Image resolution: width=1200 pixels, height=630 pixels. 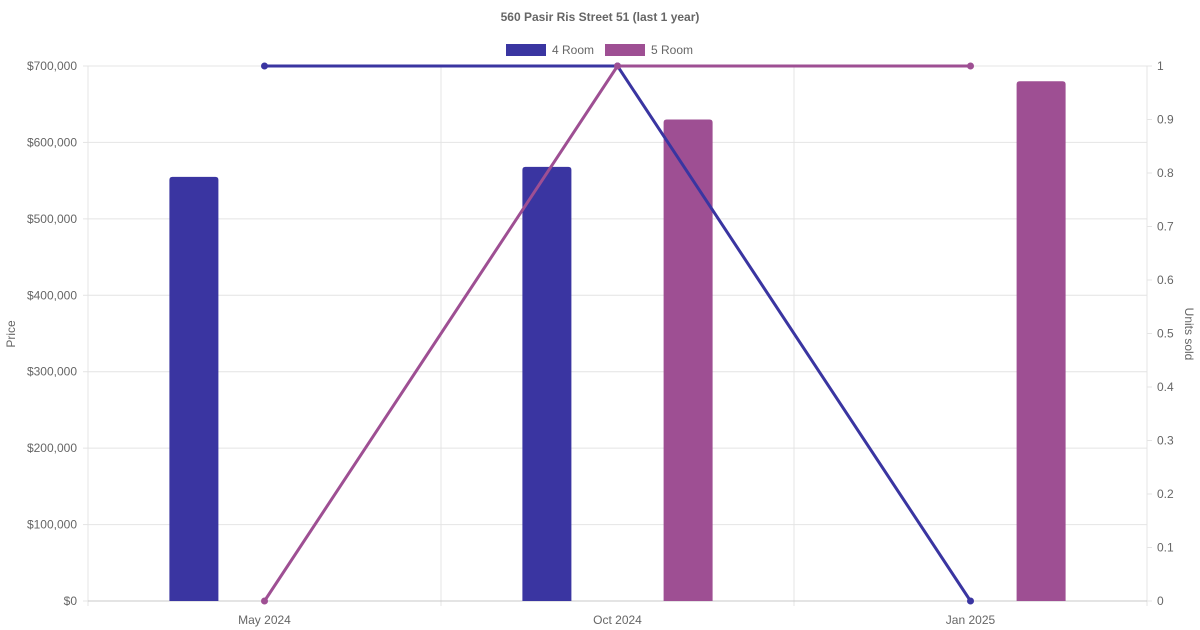 I want to click on y2-tick-label: 0.1, so click(x=1165, y=548).